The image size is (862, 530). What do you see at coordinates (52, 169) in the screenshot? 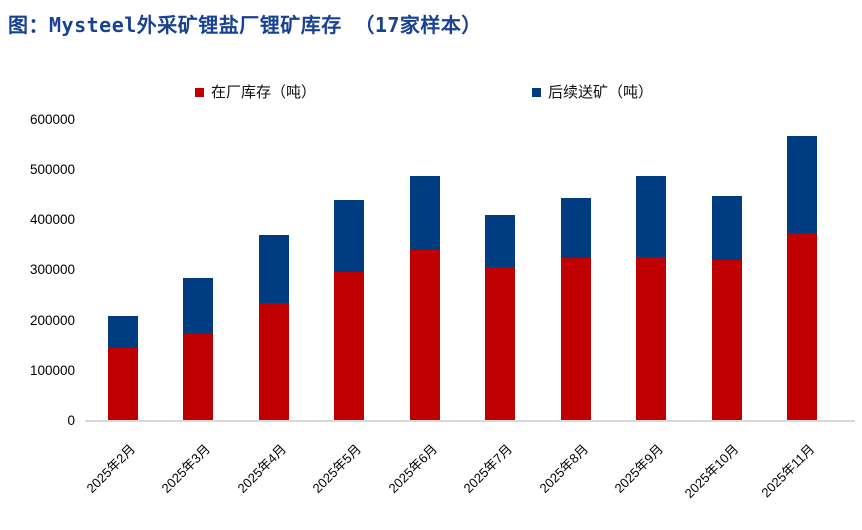
I see `y-tick-label: 500000` at bounding box center [52, 169].